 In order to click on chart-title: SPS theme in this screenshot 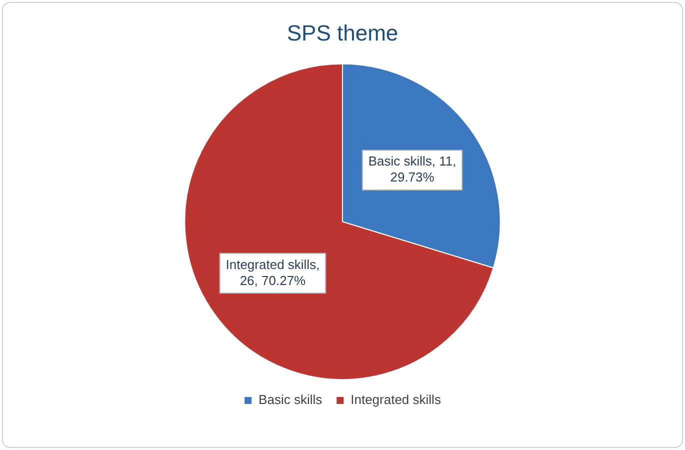, I will do `click(342, 33)`.